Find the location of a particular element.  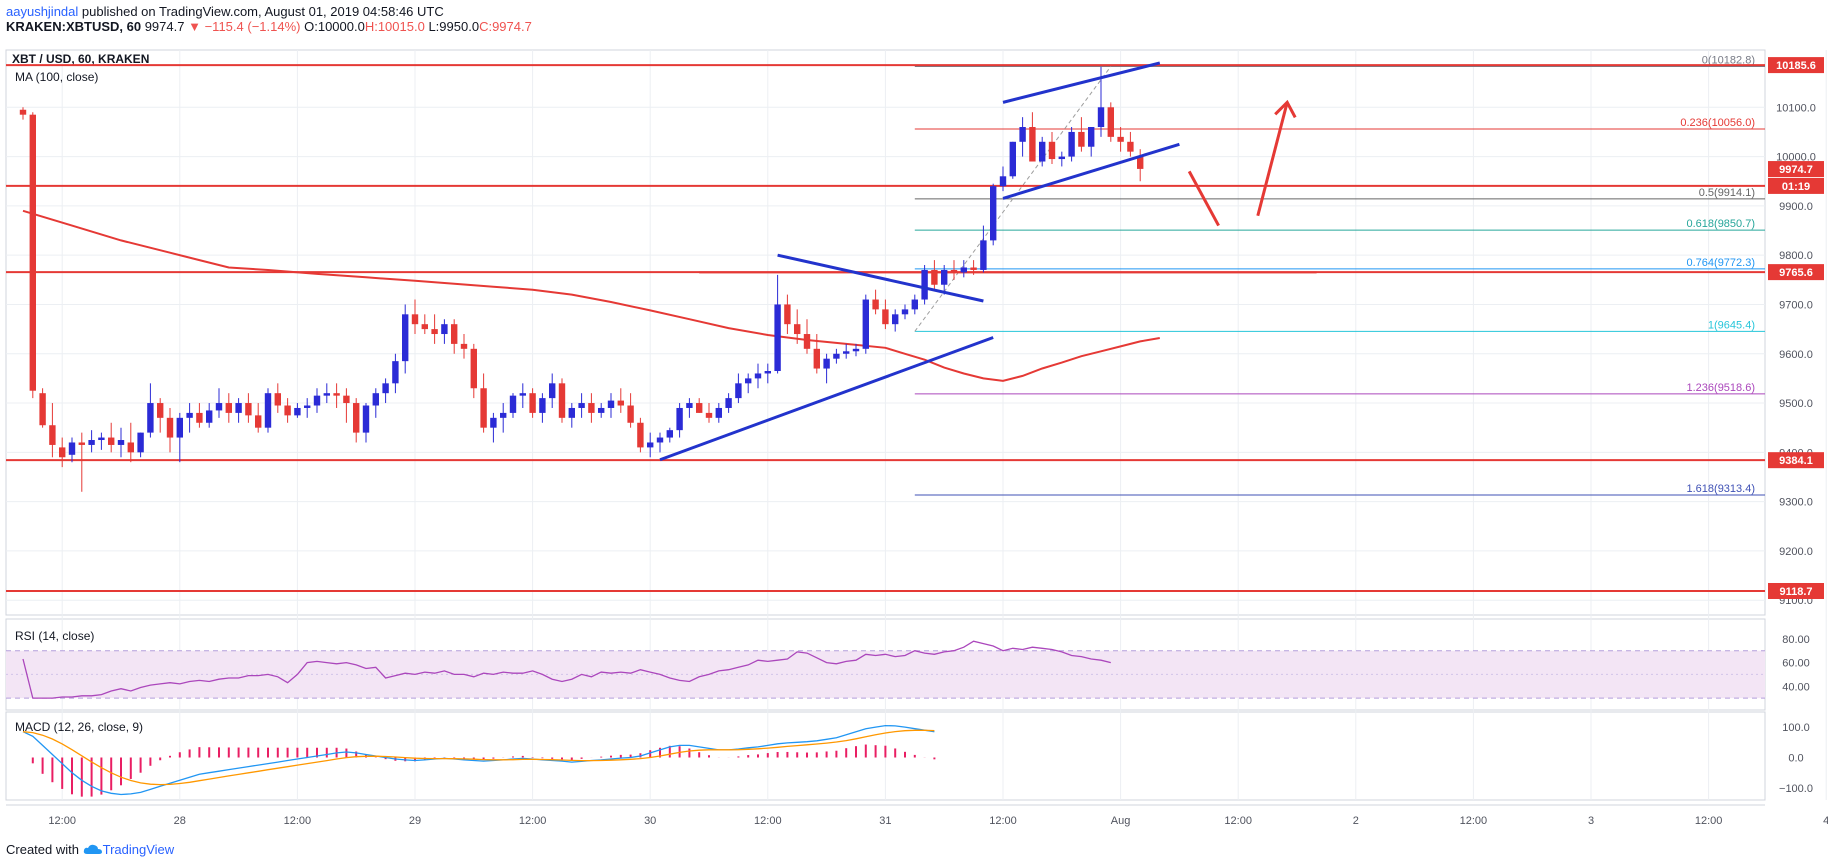

projection-down-arrow is located at coordinates (1203, 198).